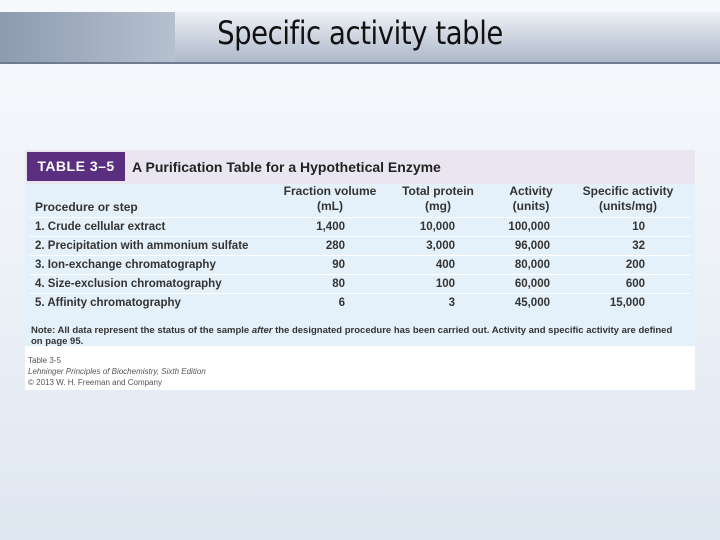 The width and height of the screenshot is (720, 540). What do you see at coordinates (445, 265) in the screenshot?
I see `protein-cell: 400` at bounding box center [445, 265].